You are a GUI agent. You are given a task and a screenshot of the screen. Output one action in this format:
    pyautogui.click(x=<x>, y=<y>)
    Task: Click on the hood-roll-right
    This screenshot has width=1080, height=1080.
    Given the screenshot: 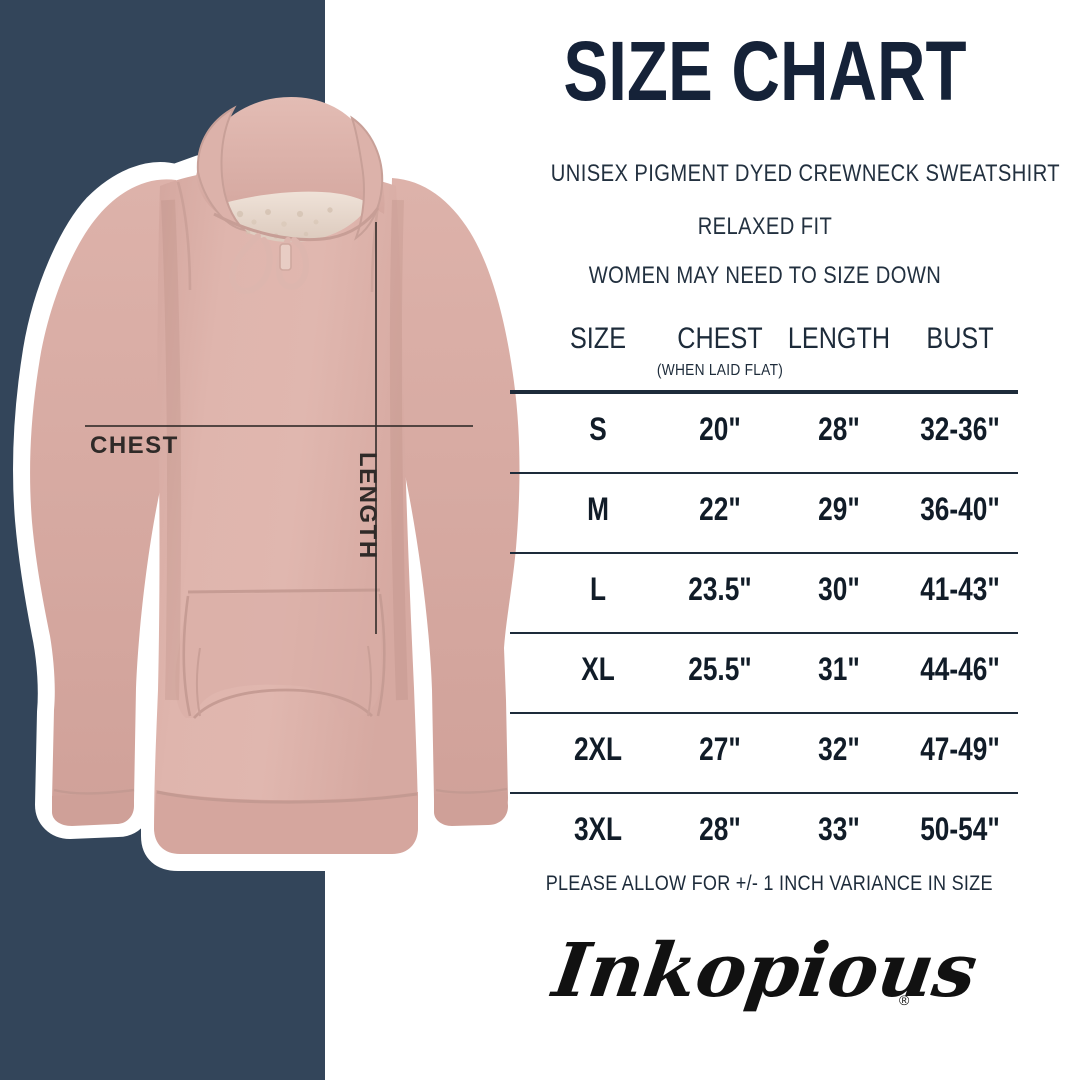 What is the action you would take?
    pyautogui.click(x=367, y=178)
    